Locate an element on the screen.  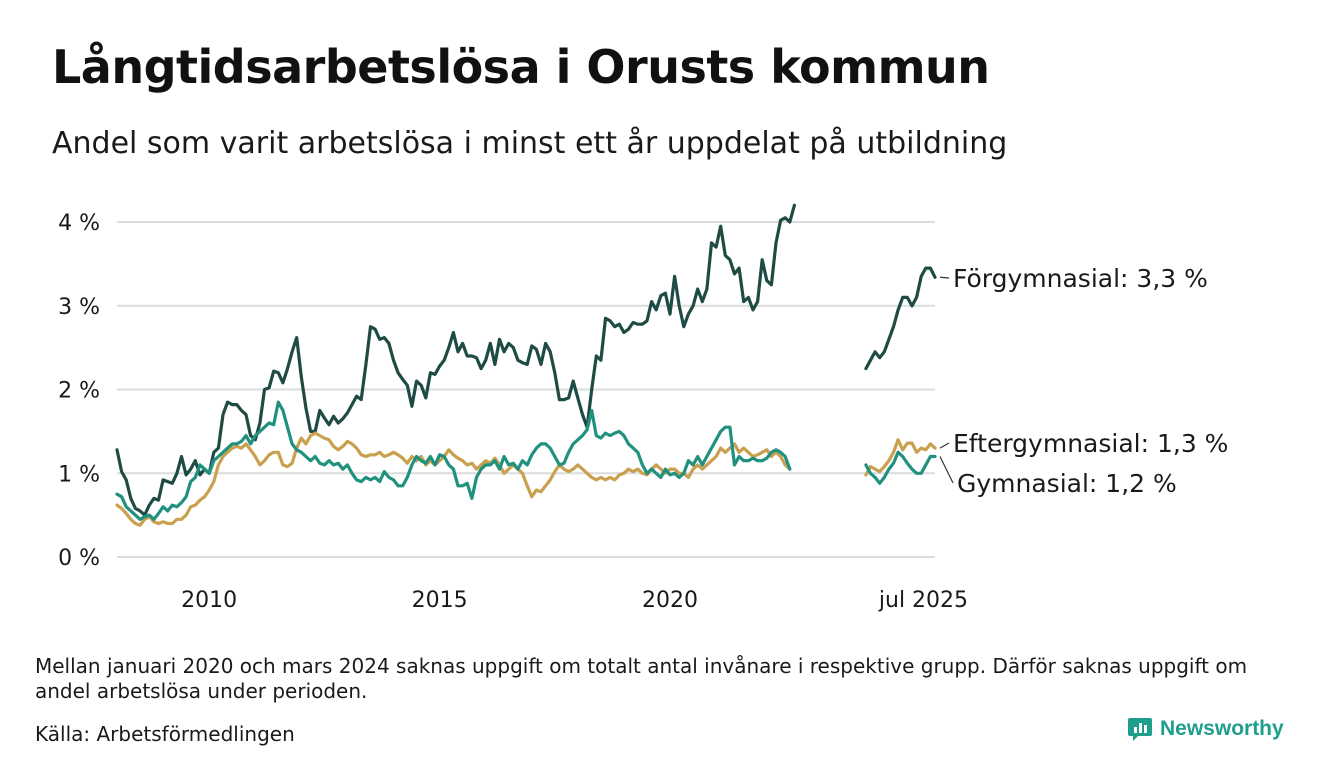
chart-title: Långtidsarbetslösa i Orusts kommun is located at coordinates (521, 67).